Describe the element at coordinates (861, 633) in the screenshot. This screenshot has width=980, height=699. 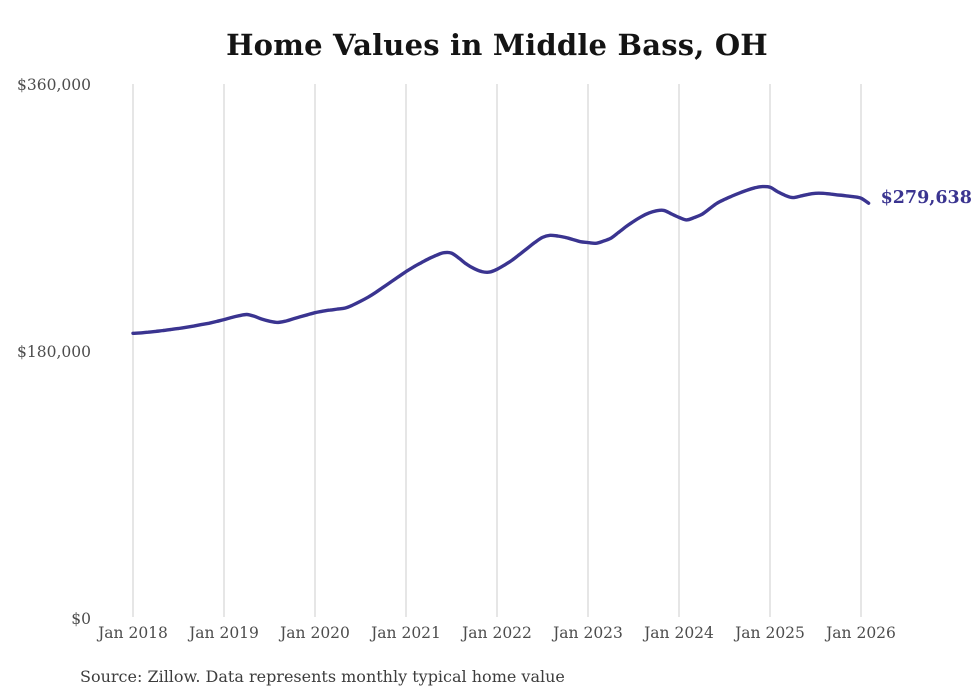
I see `x-tick-label: Jan 2026` at that location.